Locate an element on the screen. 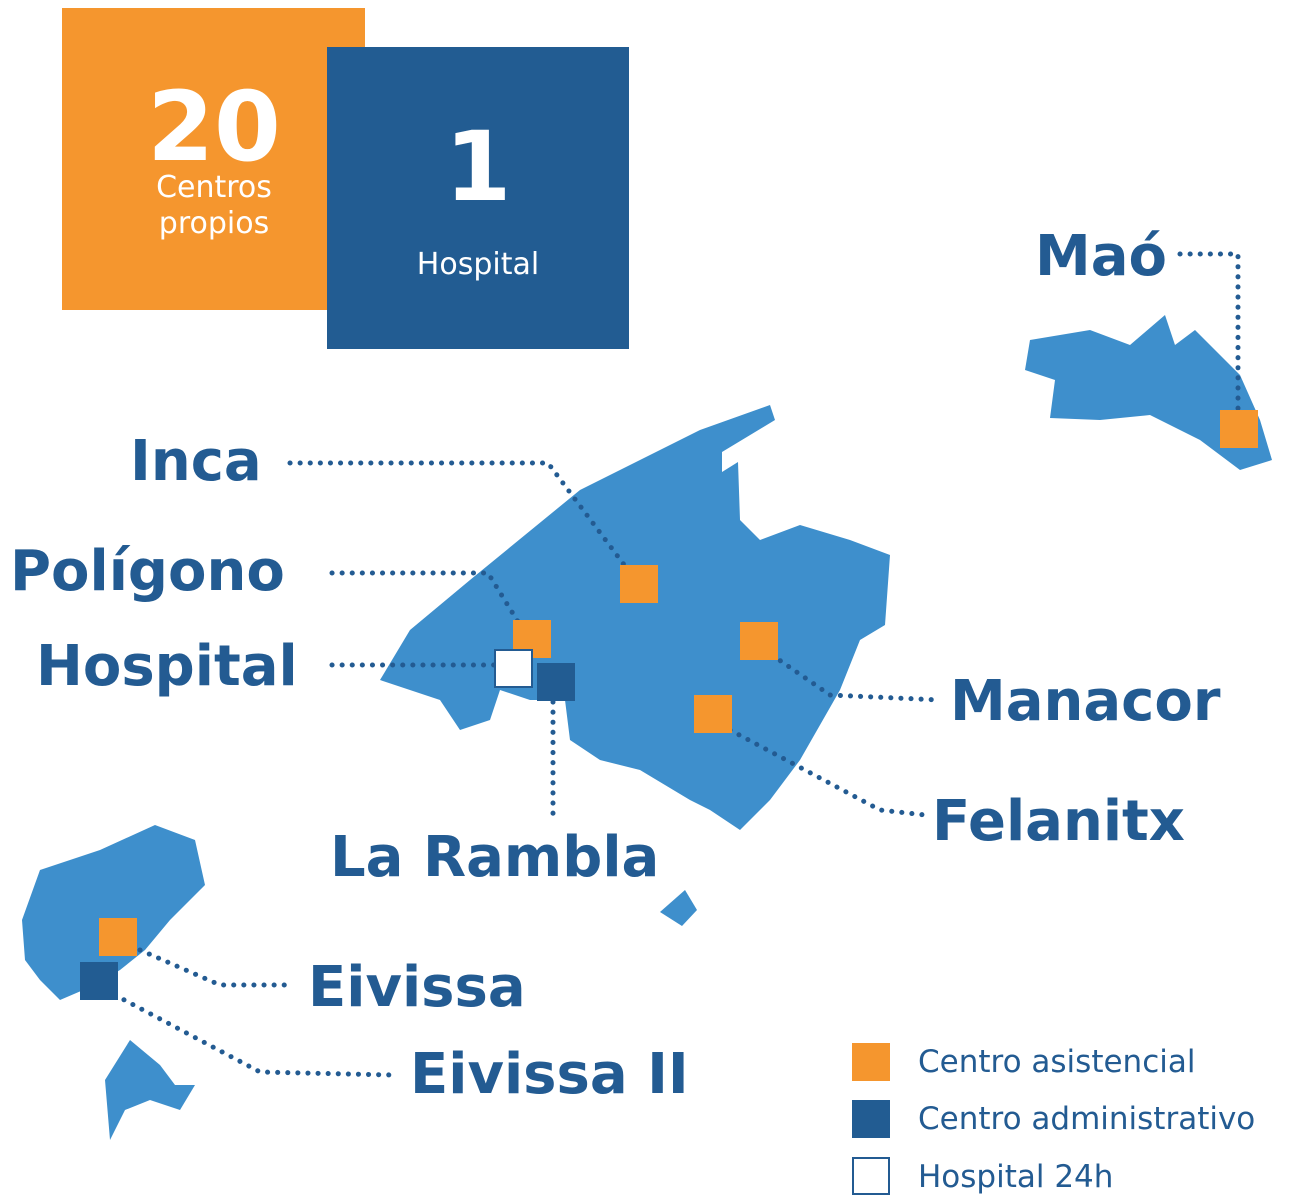 This screenshot has width=1314, height=1199. ibiza is located at coordinates (113, 912).